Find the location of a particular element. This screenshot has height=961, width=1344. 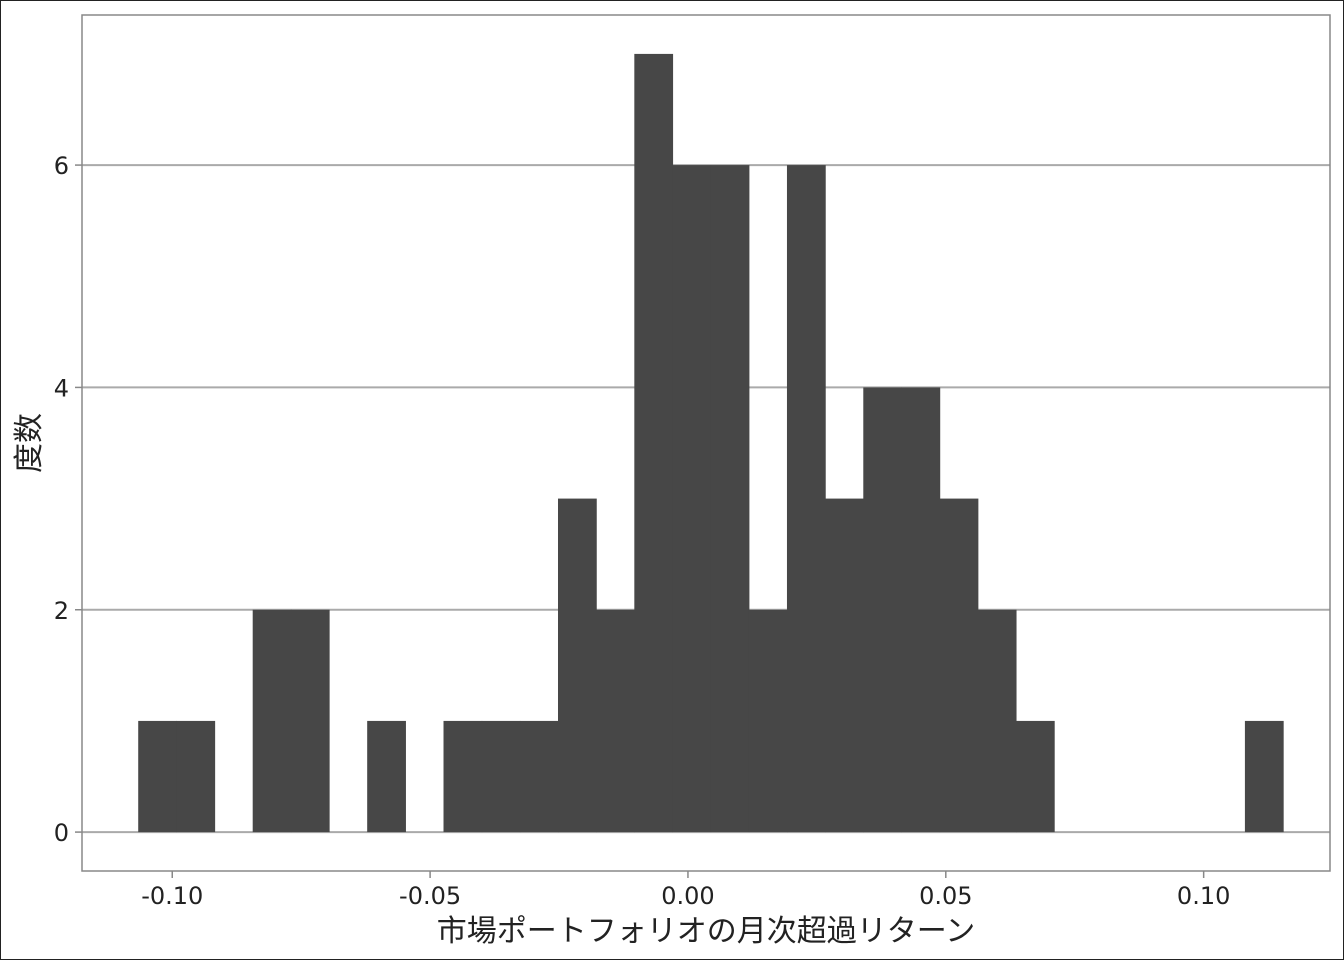

x-tick-label-2: 0.00 is located at coordinates (687, 896).